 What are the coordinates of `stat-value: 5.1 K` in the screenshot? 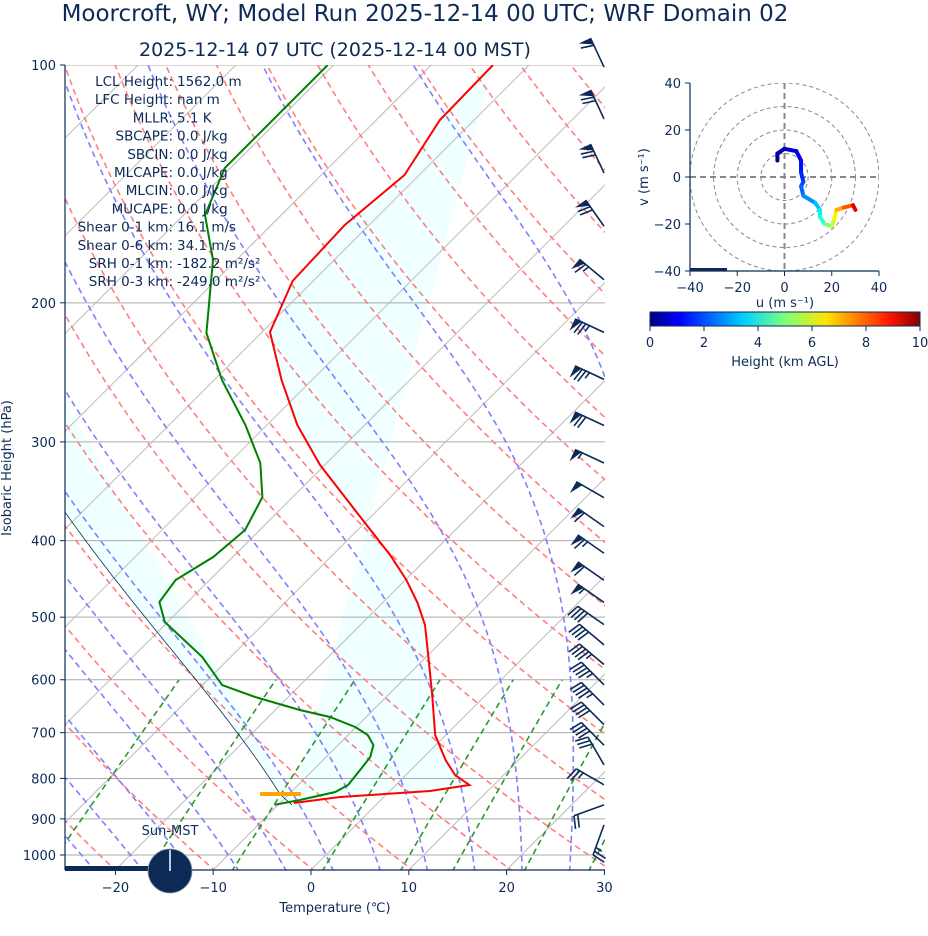 It's located at (195, 118).